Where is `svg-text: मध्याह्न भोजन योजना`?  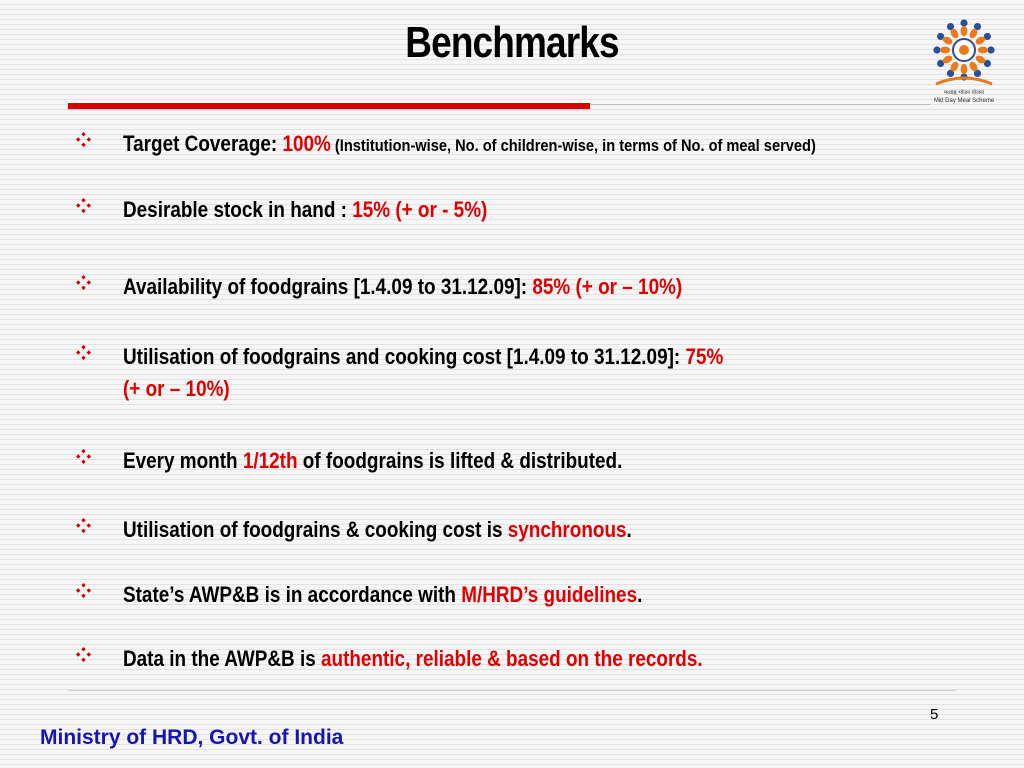
svg-text: मध्याह्न भोजन योजना is located at coordinates (964, 92).